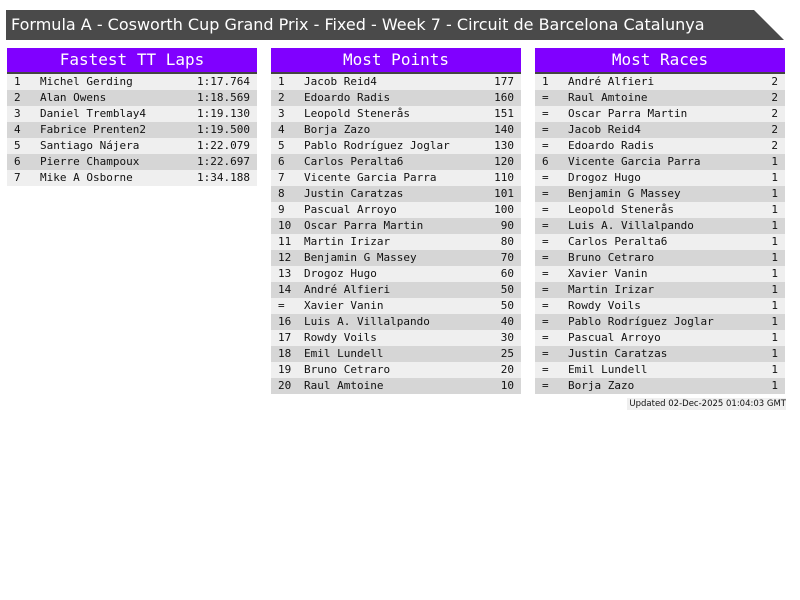  Describe the element at coordinates (608, 273) in the screenshot. I see `driver-name-cell: Xavier Vanin` at that location.